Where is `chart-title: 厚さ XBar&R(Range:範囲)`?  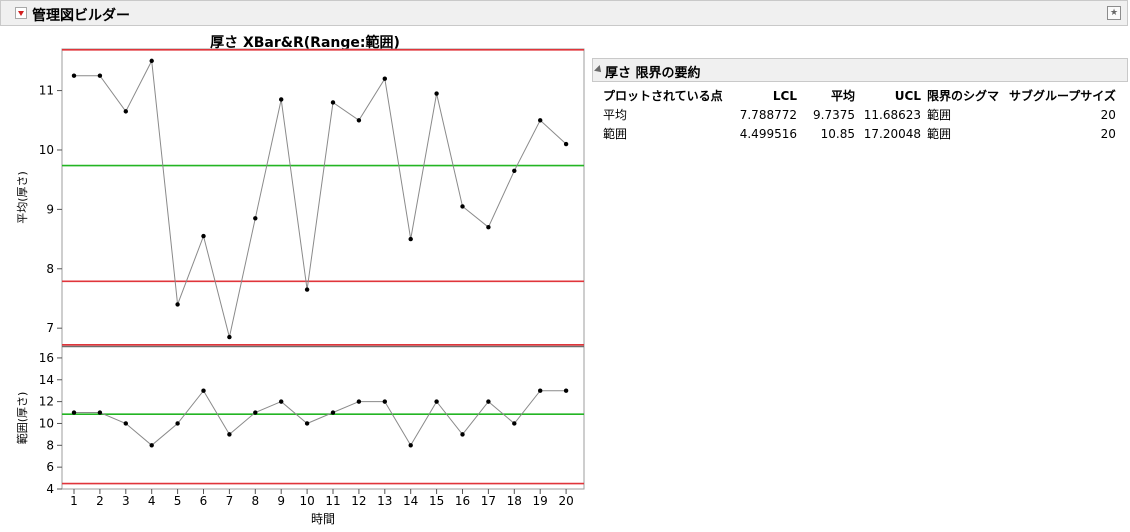
chart-title: 厚さ XBar&R(Range:範囲) is located at coordinates (305, 43).